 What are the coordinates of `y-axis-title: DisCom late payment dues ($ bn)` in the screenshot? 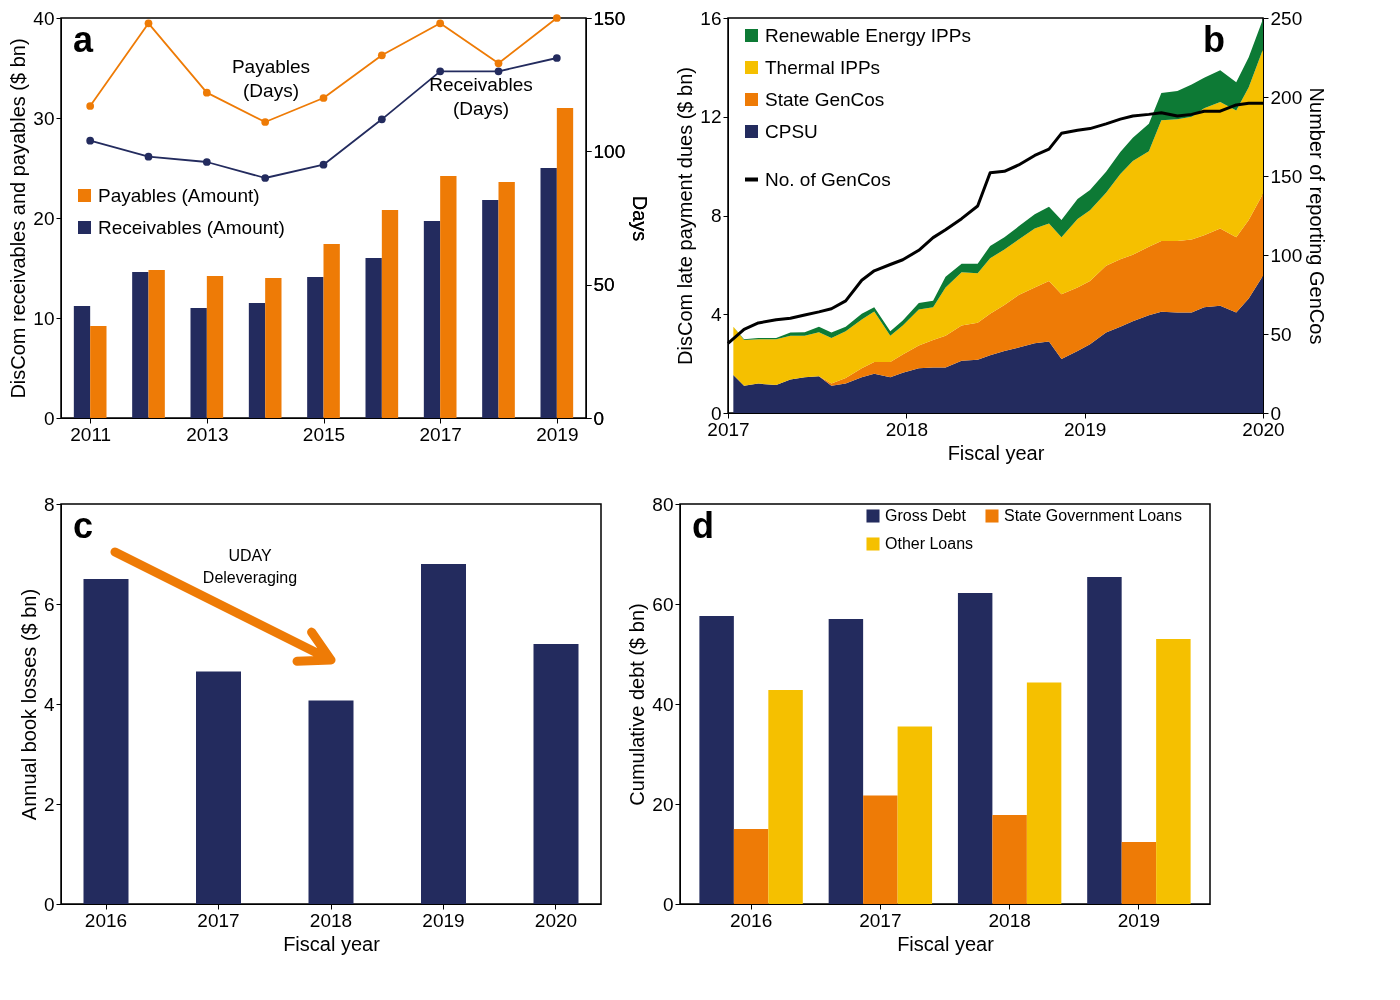 It's located at (685, 216).